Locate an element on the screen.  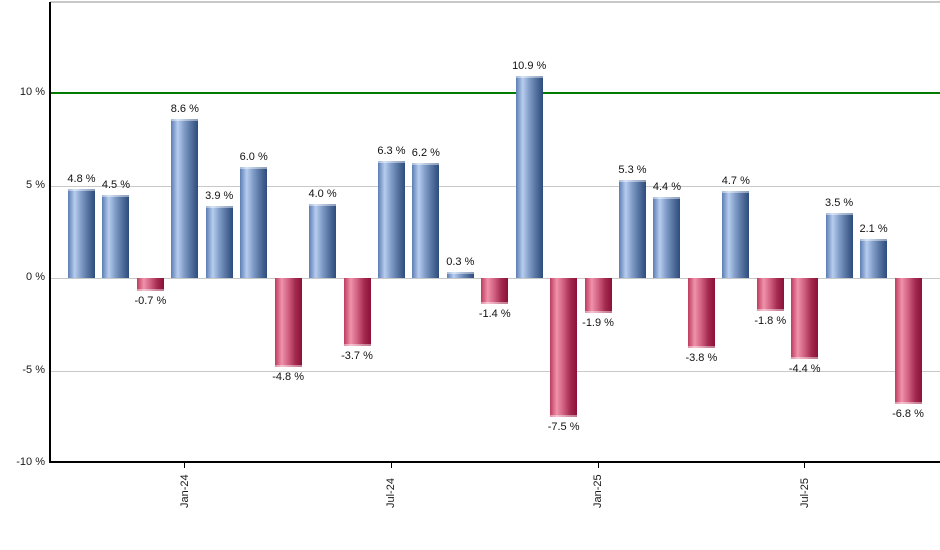
bar-value-label: -6.8 % is located at coordinates (908, 413).